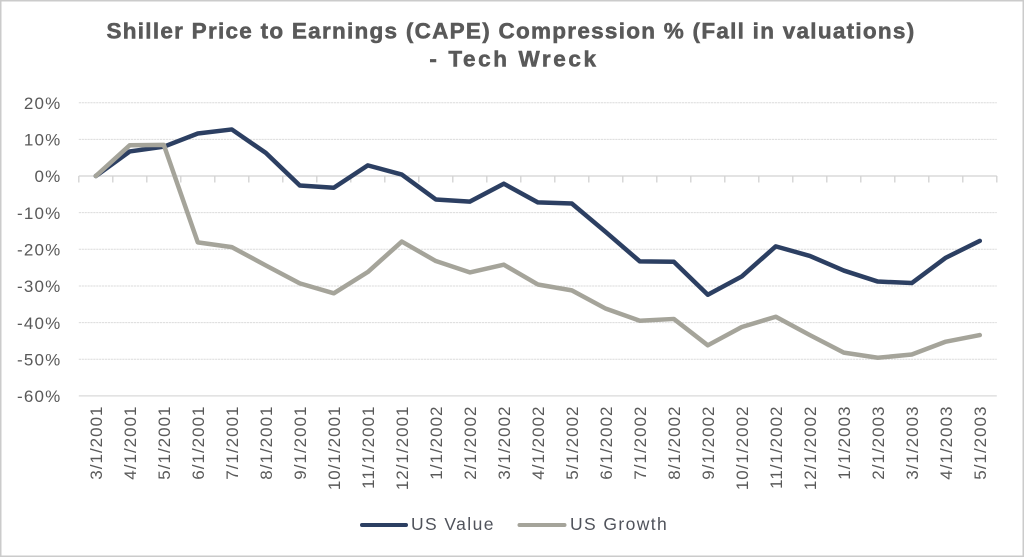 The width and height of the screenshot is (1024, 557). Describe the element at coordinates (39, 250) in the screenshot. I see `svg-text: -20%` at that location.